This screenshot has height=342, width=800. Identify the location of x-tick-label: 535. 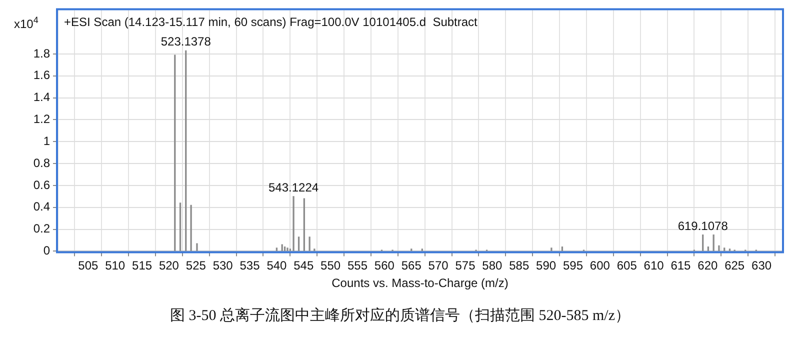
(250, 265).